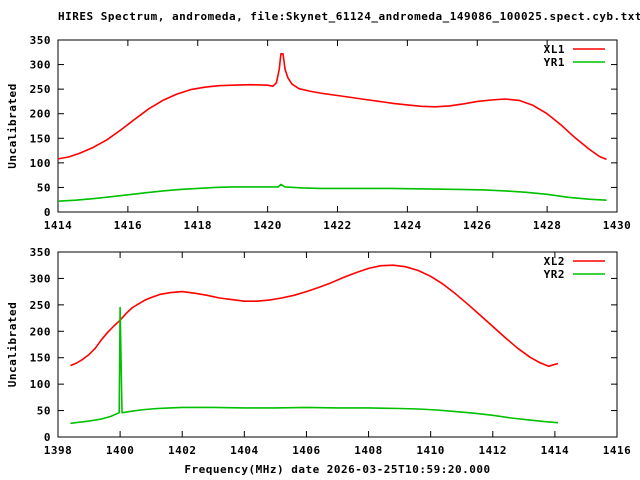  What do you see at coordinates (477, 225) in the screenshot?
I see `x-tick-label: 1426` at bounding box center [477, 225].